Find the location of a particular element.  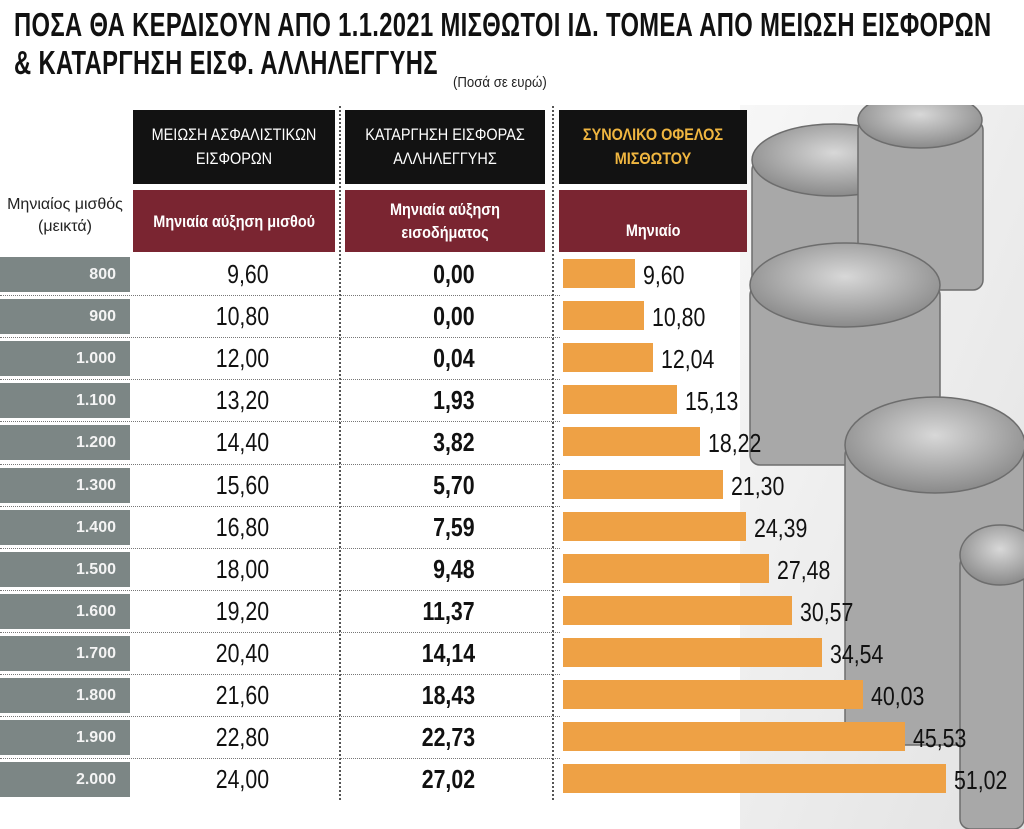

subheader-contrib: Μηνιαία αύξηση μισθού is located at coordinates (234, 221).